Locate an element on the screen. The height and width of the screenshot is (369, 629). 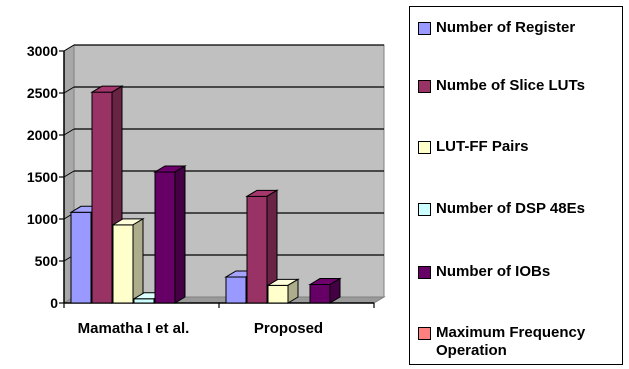
y-tick-labels: 0 500 1000 1500 2000 2500 3000 is located at coordinates (42, 177).